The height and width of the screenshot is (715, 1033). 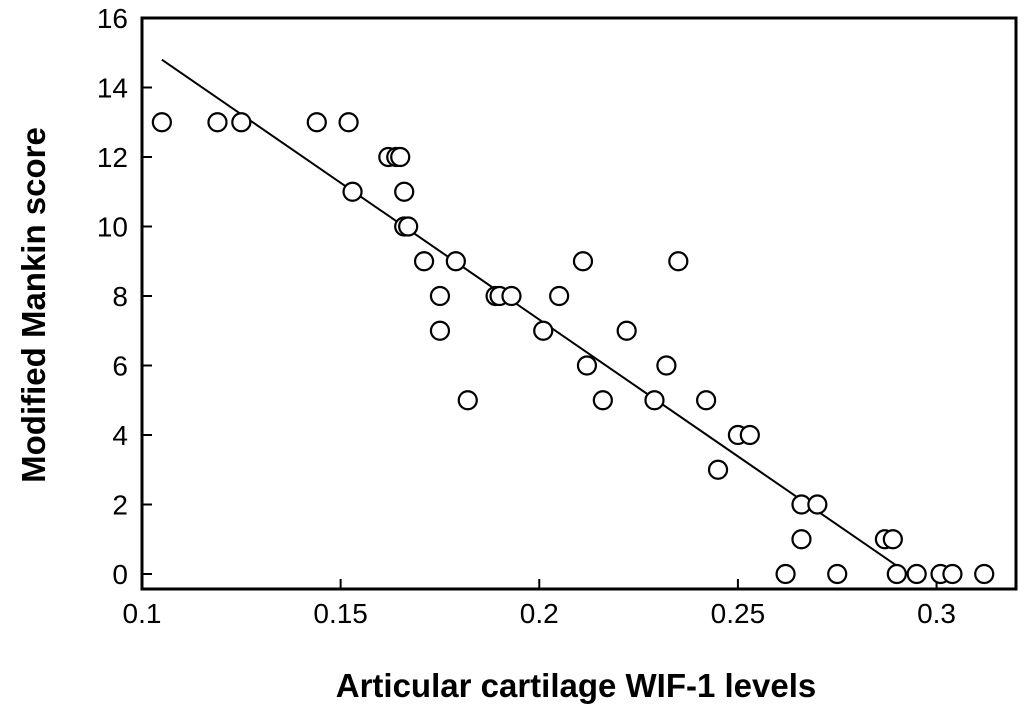 What do you see at coordinates (112, 157) in the screenshot?
I see `y-tick-label: 12` at bounding box center [112, 157].